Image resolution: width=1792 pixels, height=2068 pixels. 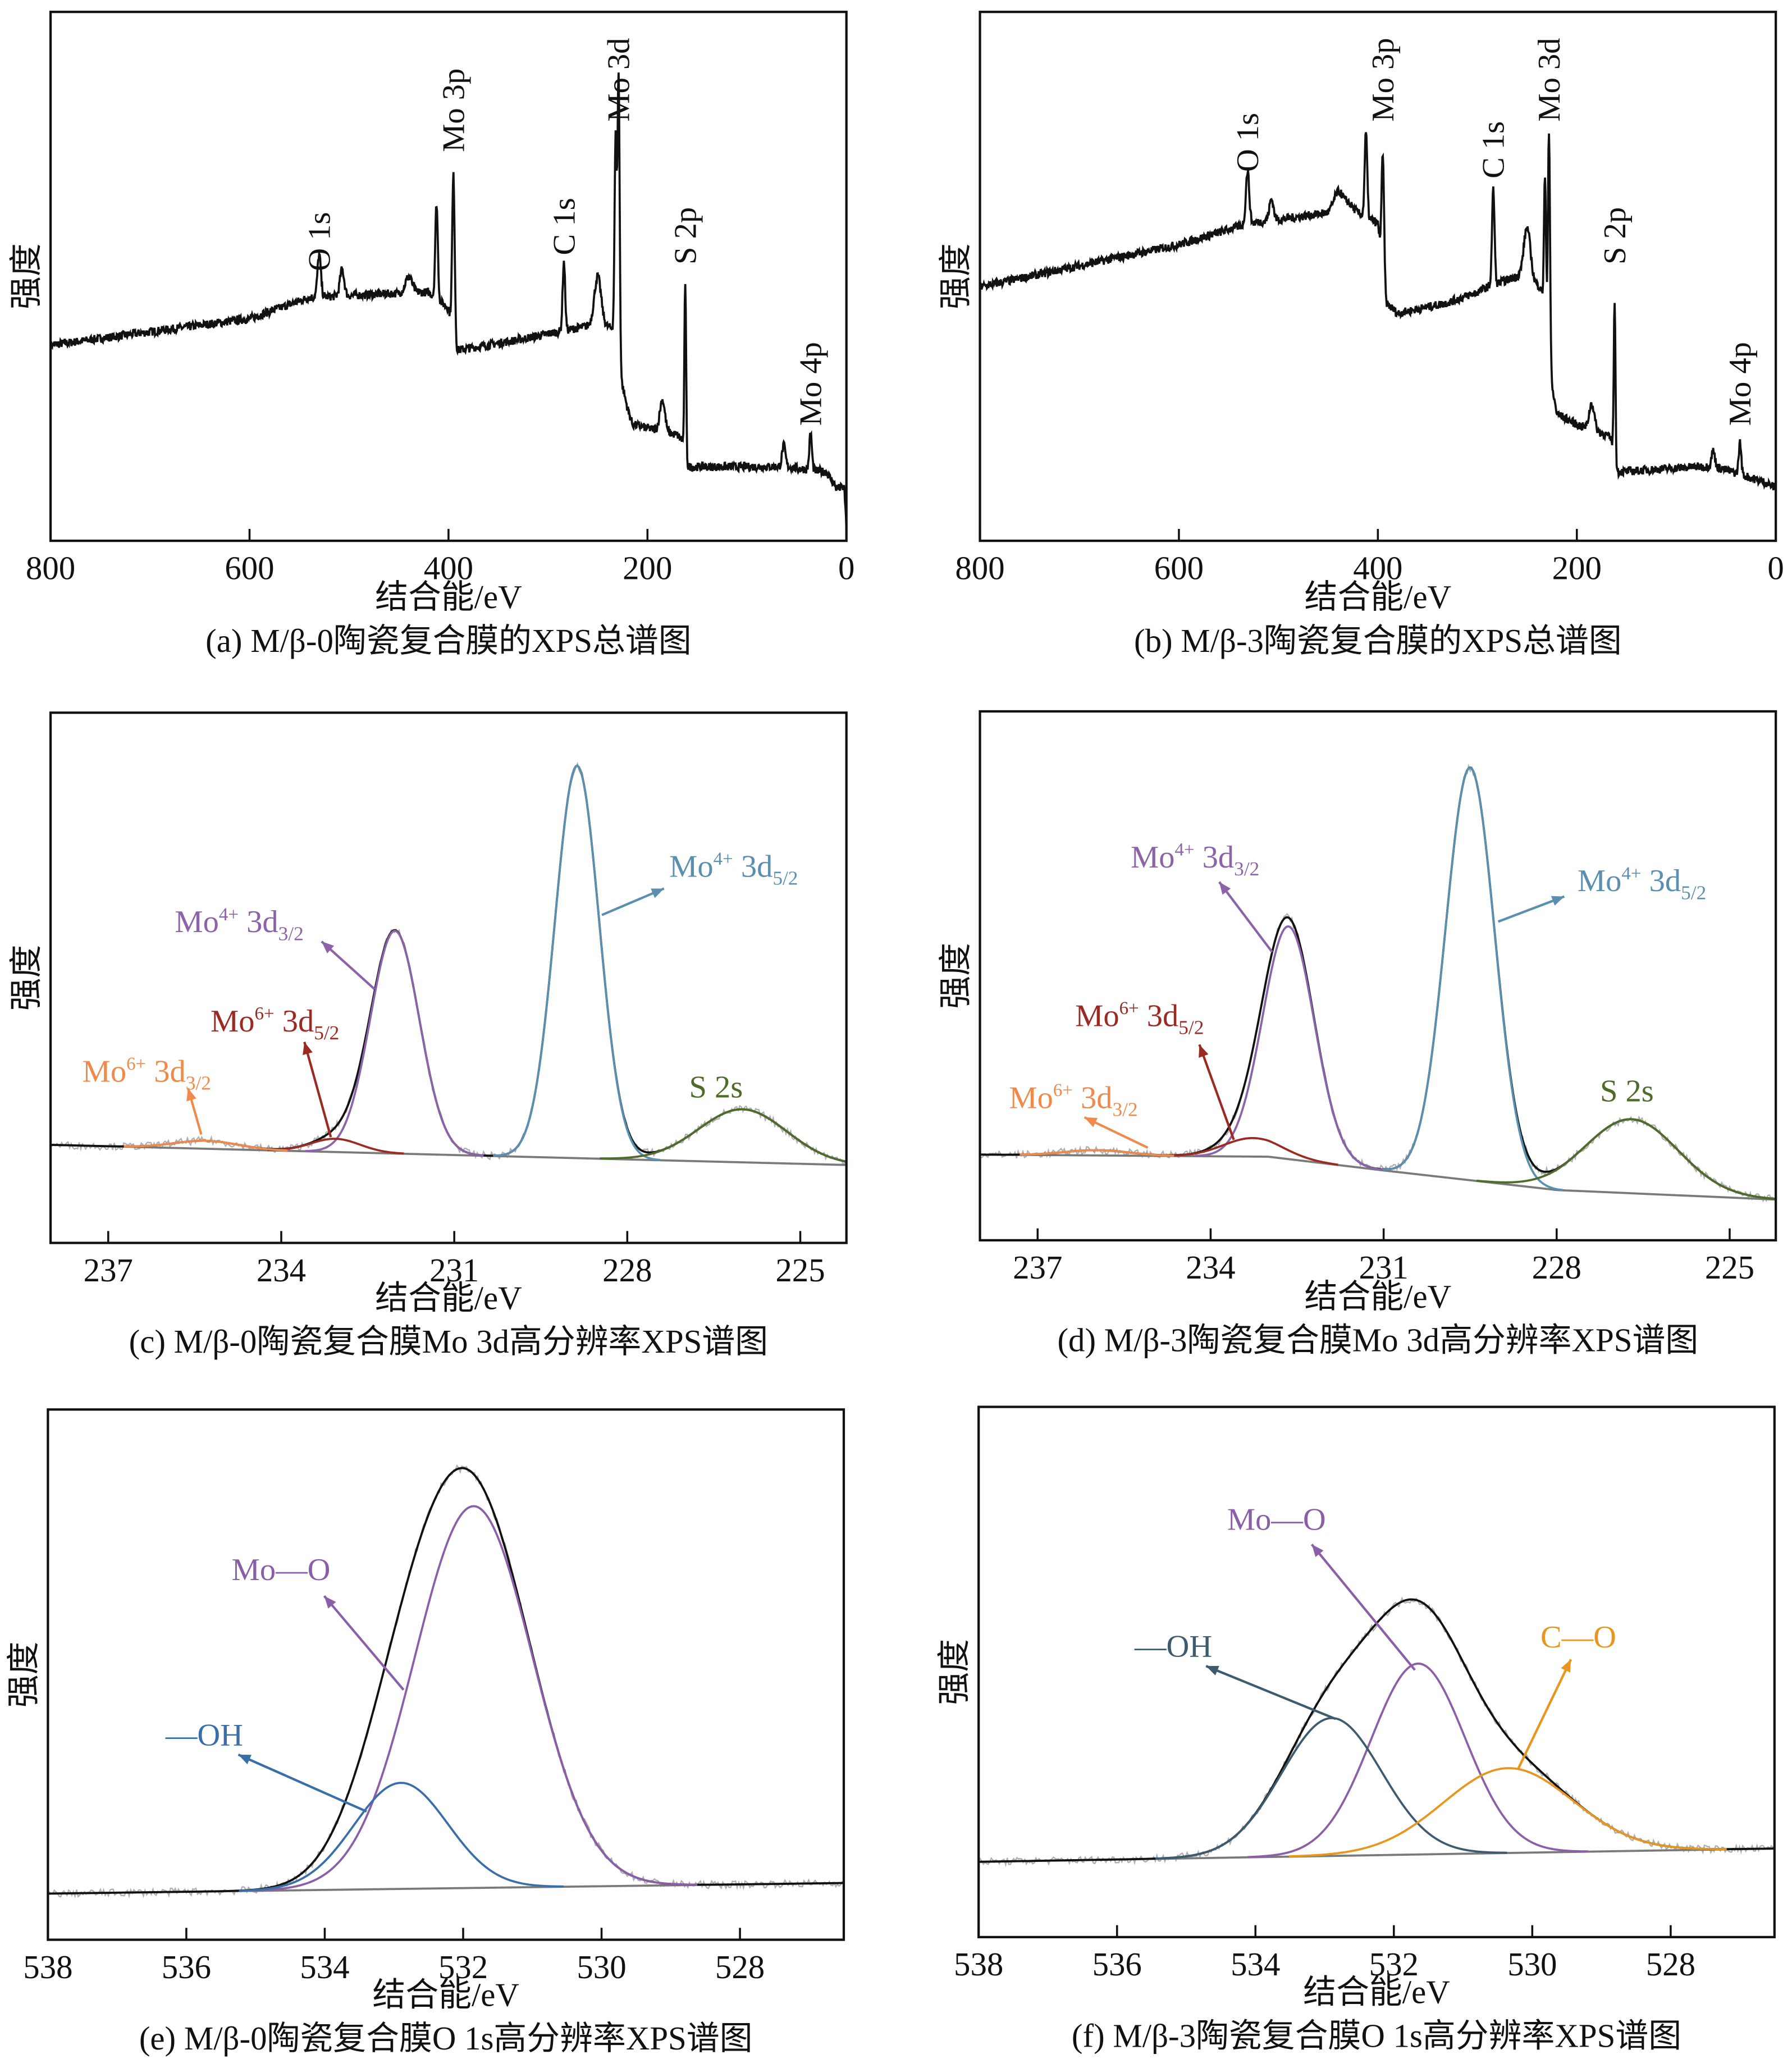 I want to click on spectrum-line, so click(x=449, y=302).